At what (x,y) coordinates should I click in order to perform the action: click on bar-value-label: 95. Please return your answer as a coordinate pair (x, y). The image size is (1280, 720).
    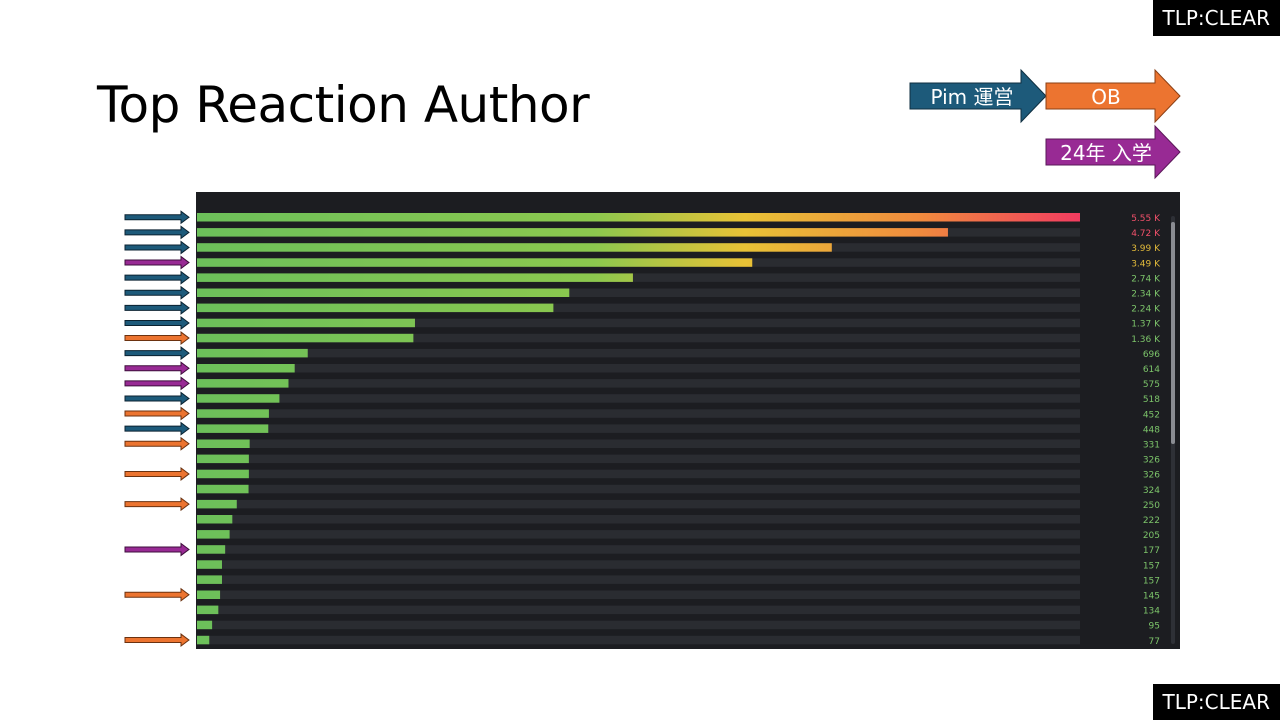
    Looking at the image, I should click on (1154, 627).